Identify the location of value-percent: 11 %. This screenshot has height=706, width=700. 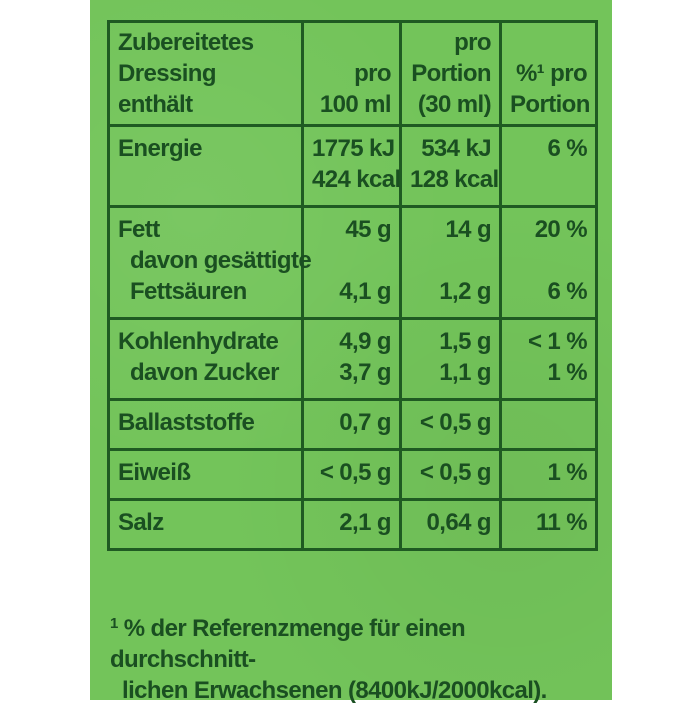
(548, 524).